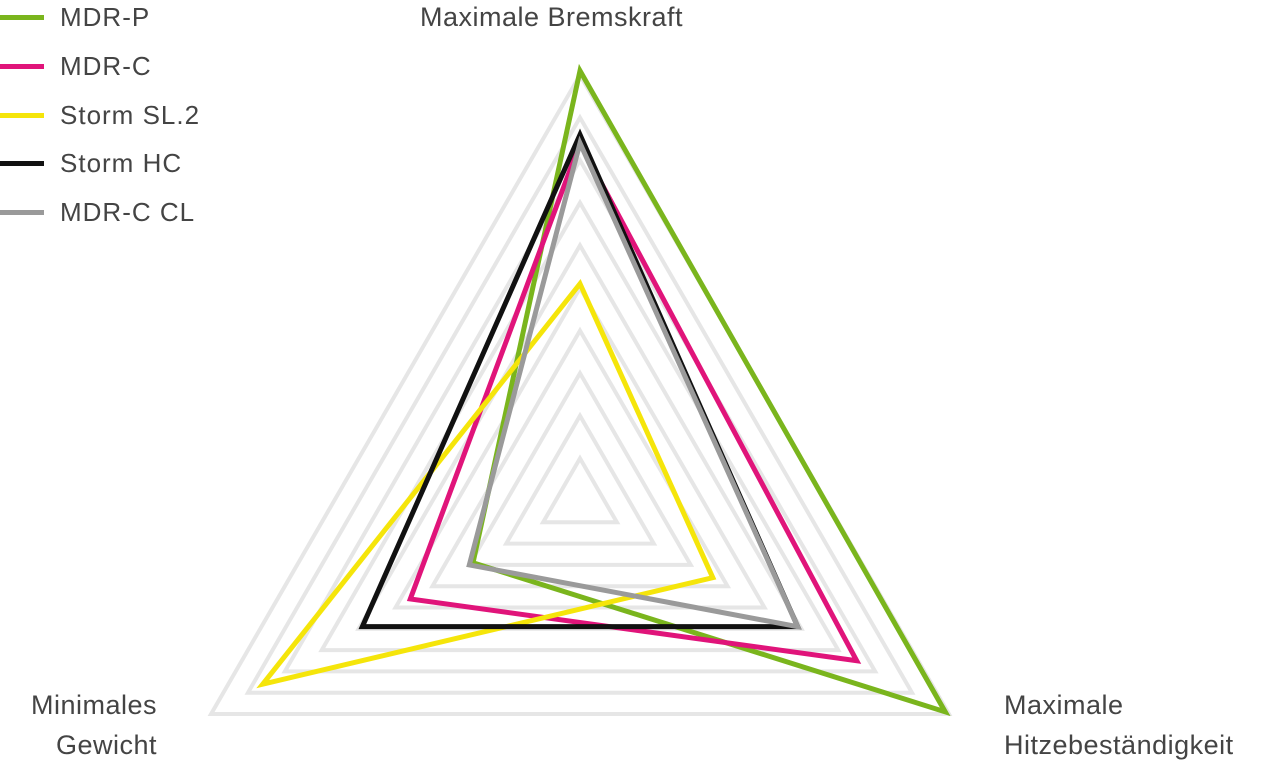 The height and width of the screenshot is (769, 1280). I want to click on legend-label-storm-hc: Storm HC, so click(121, 163).